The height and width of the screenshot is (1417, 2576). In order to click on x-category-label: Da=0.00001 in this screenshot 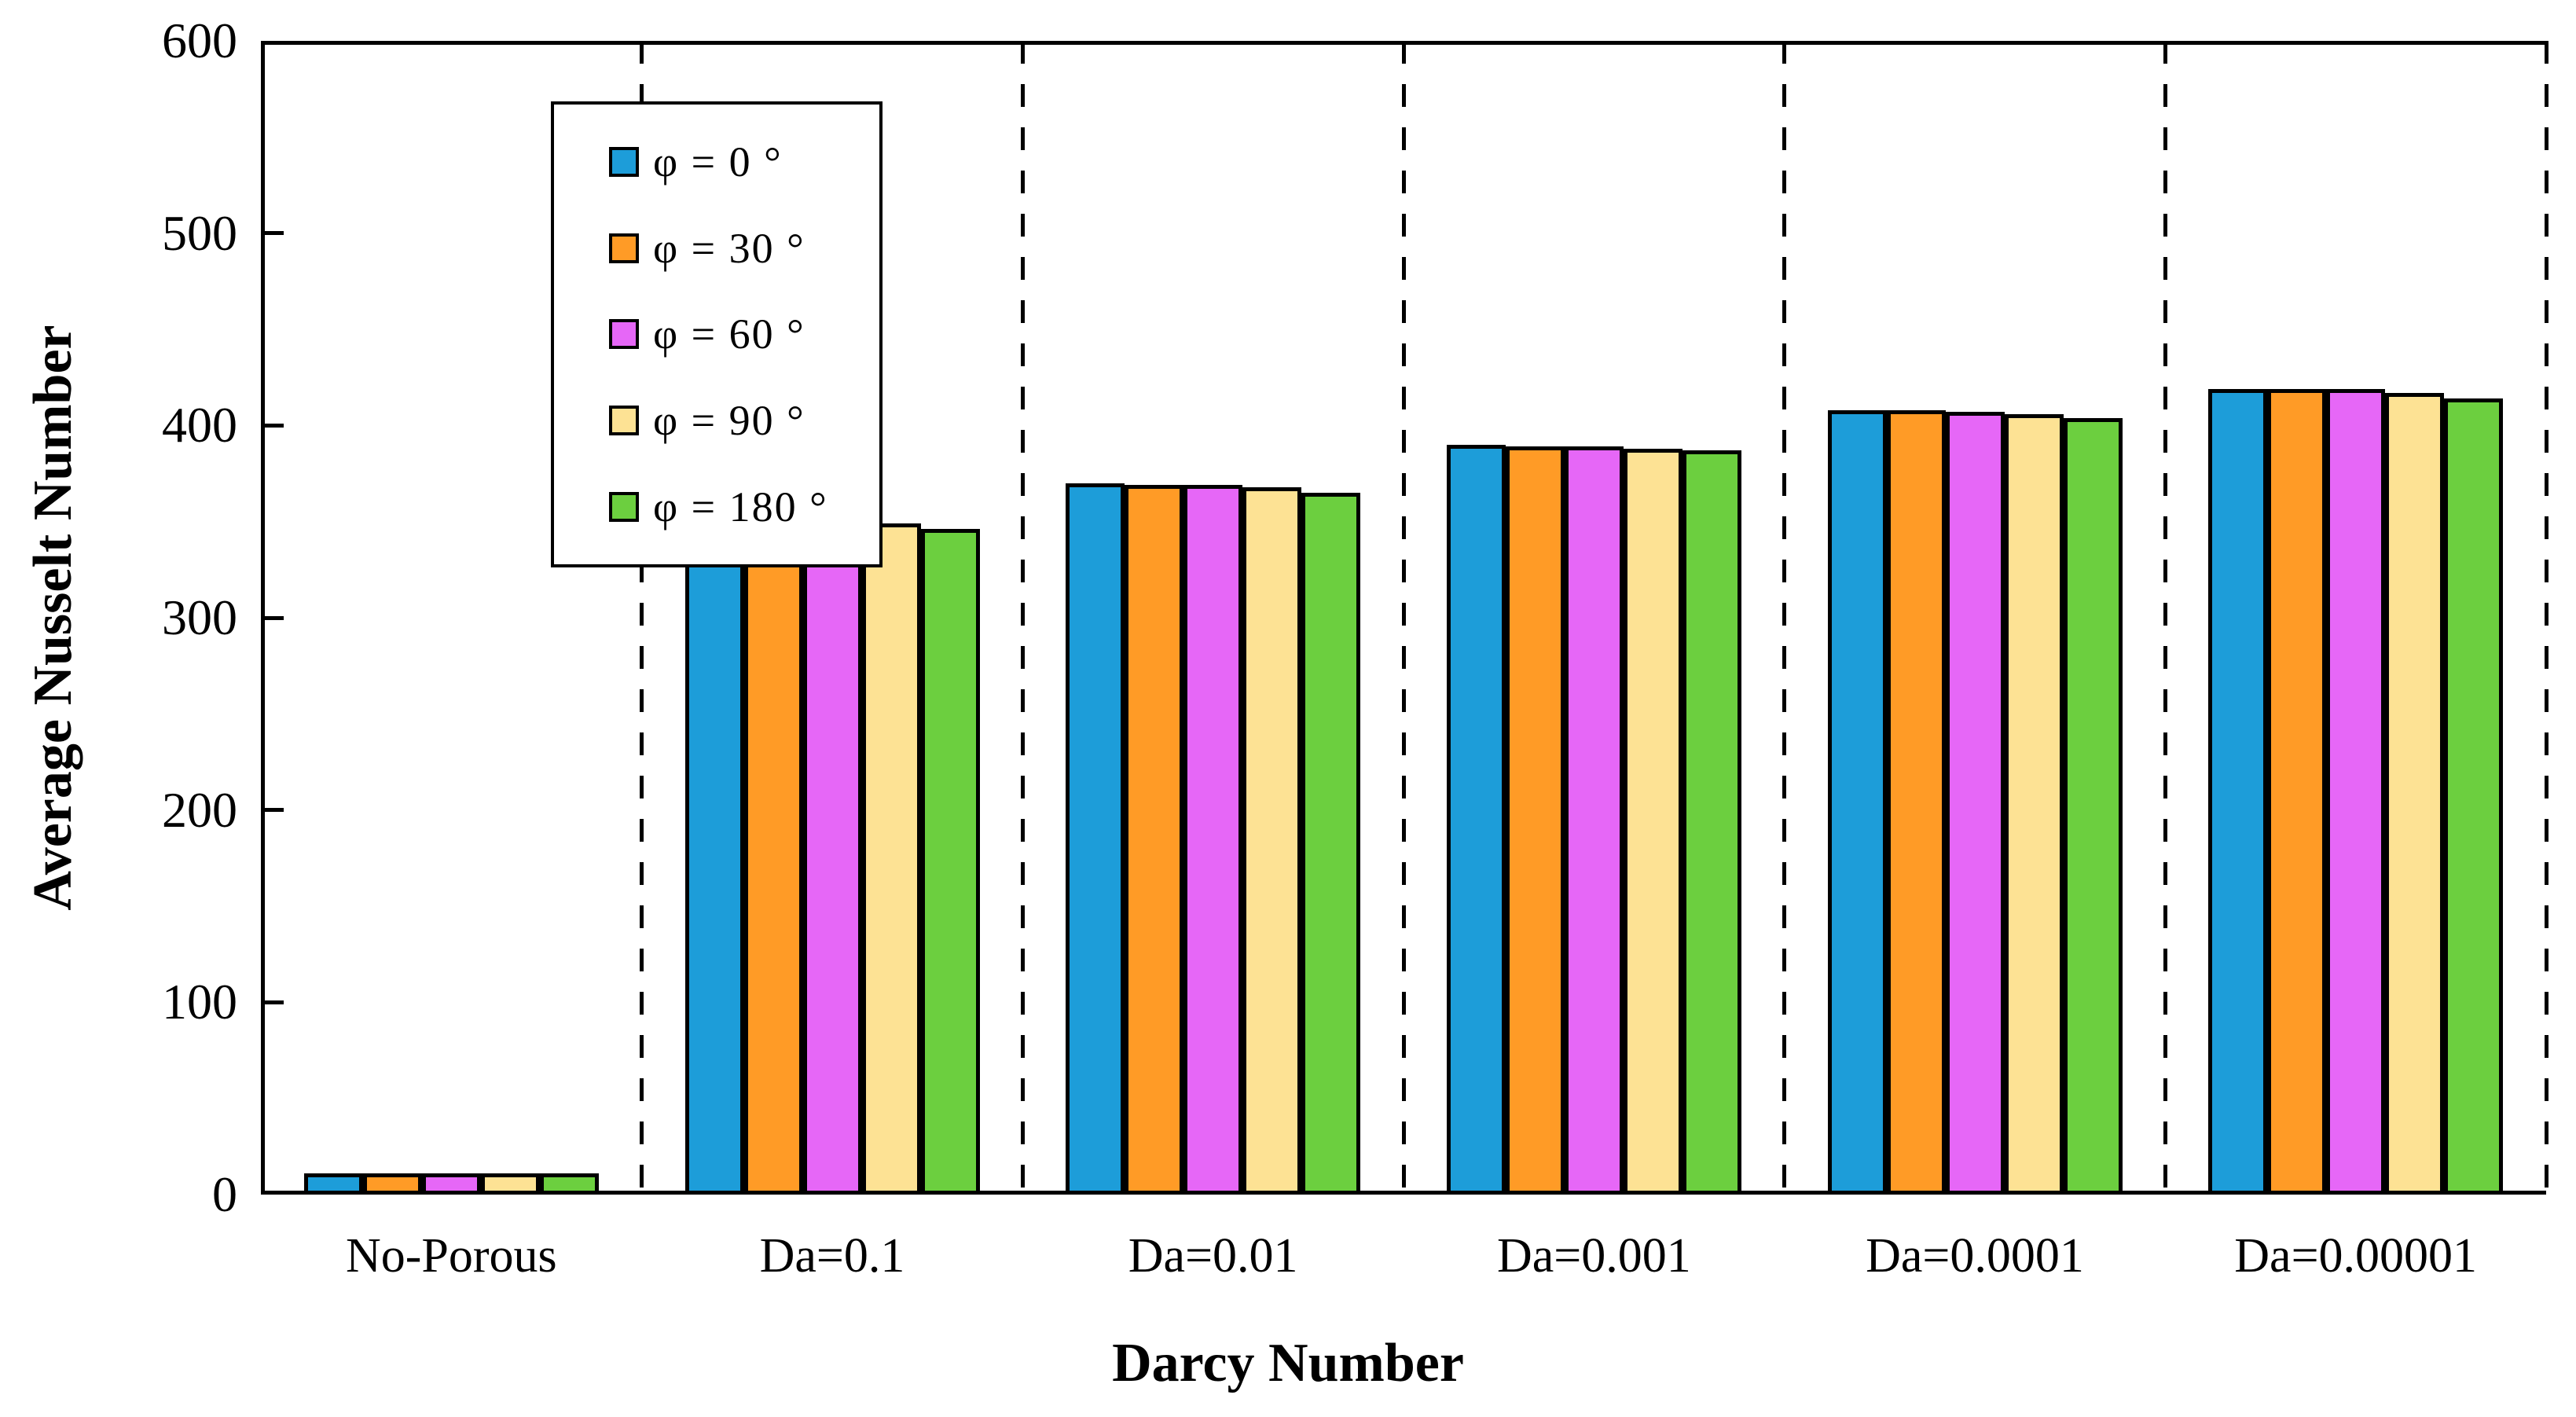, I will do `click(2356, 1256)`.